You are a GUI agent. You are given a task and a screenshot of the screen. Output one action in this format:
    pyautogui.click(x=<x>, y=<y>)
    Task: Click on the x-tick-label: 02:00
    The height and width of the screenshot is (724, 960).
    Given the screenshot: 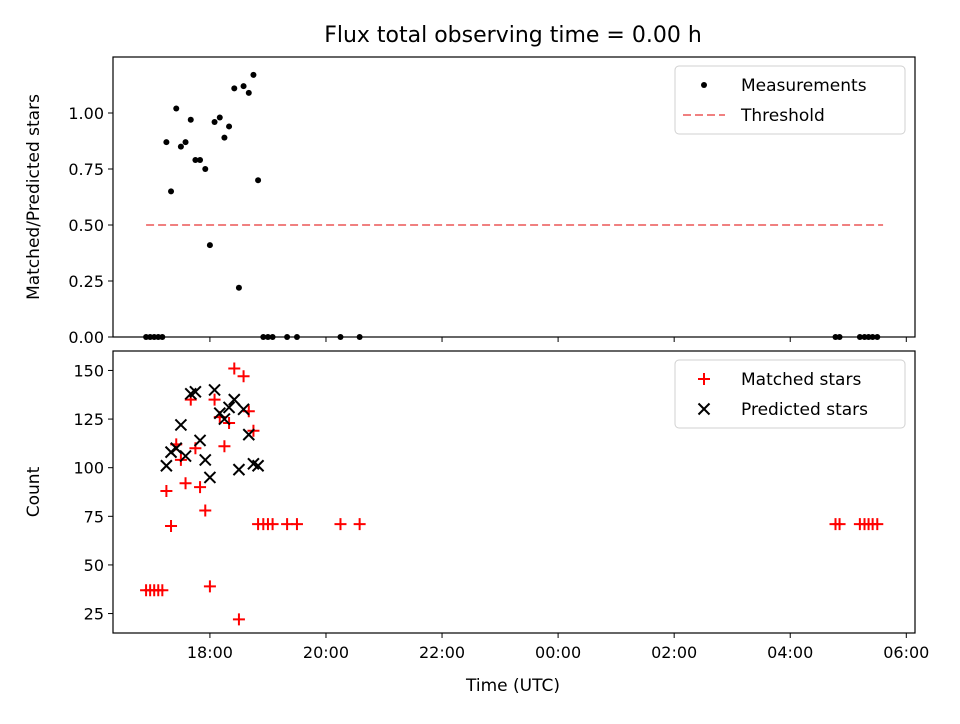 What is the action you would take?
    pyautogui.click(x=674, y=652)
    